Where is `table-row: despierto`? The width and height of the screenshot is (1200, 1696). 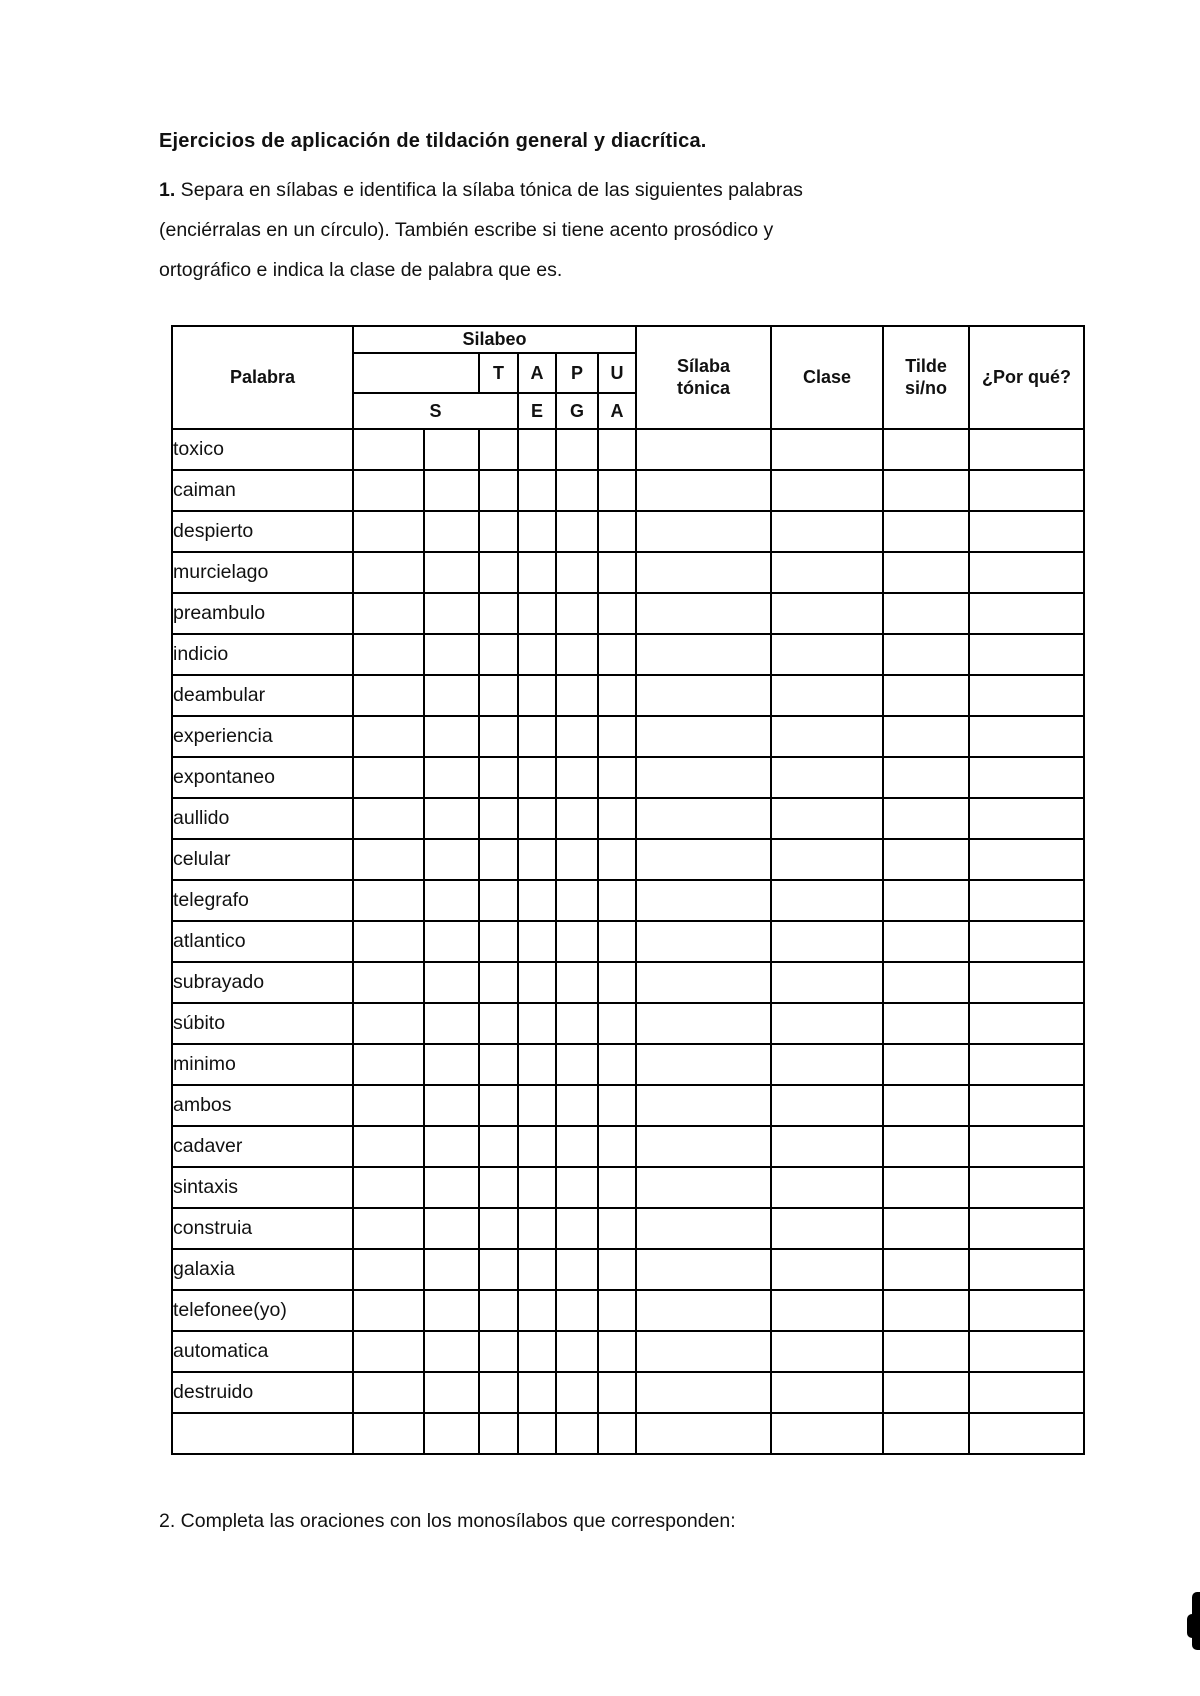 table-row: despierto is located at coordinates (628, 531).